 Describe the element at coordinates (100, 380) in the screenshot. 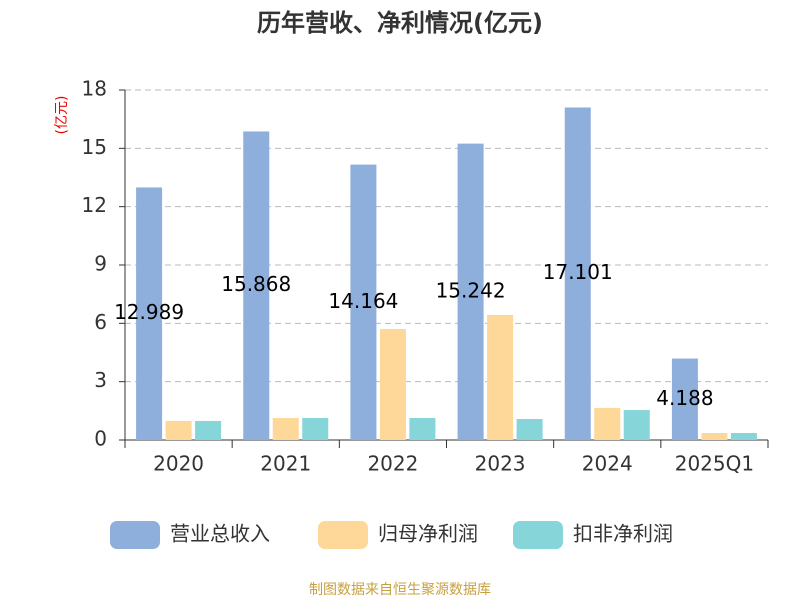

I see `y-tick-label: 3` at that location.